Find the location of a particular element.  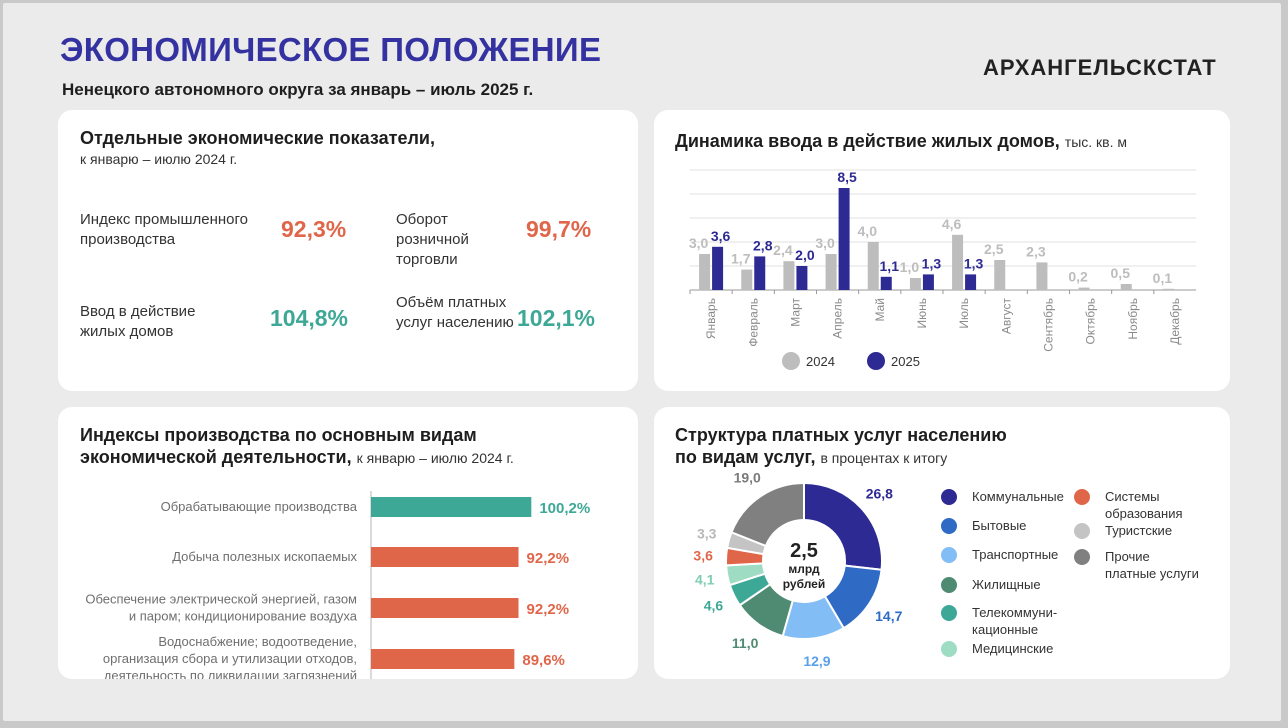

legend-label-line: Телекоммуни- is located at coordinates (1015, 612).